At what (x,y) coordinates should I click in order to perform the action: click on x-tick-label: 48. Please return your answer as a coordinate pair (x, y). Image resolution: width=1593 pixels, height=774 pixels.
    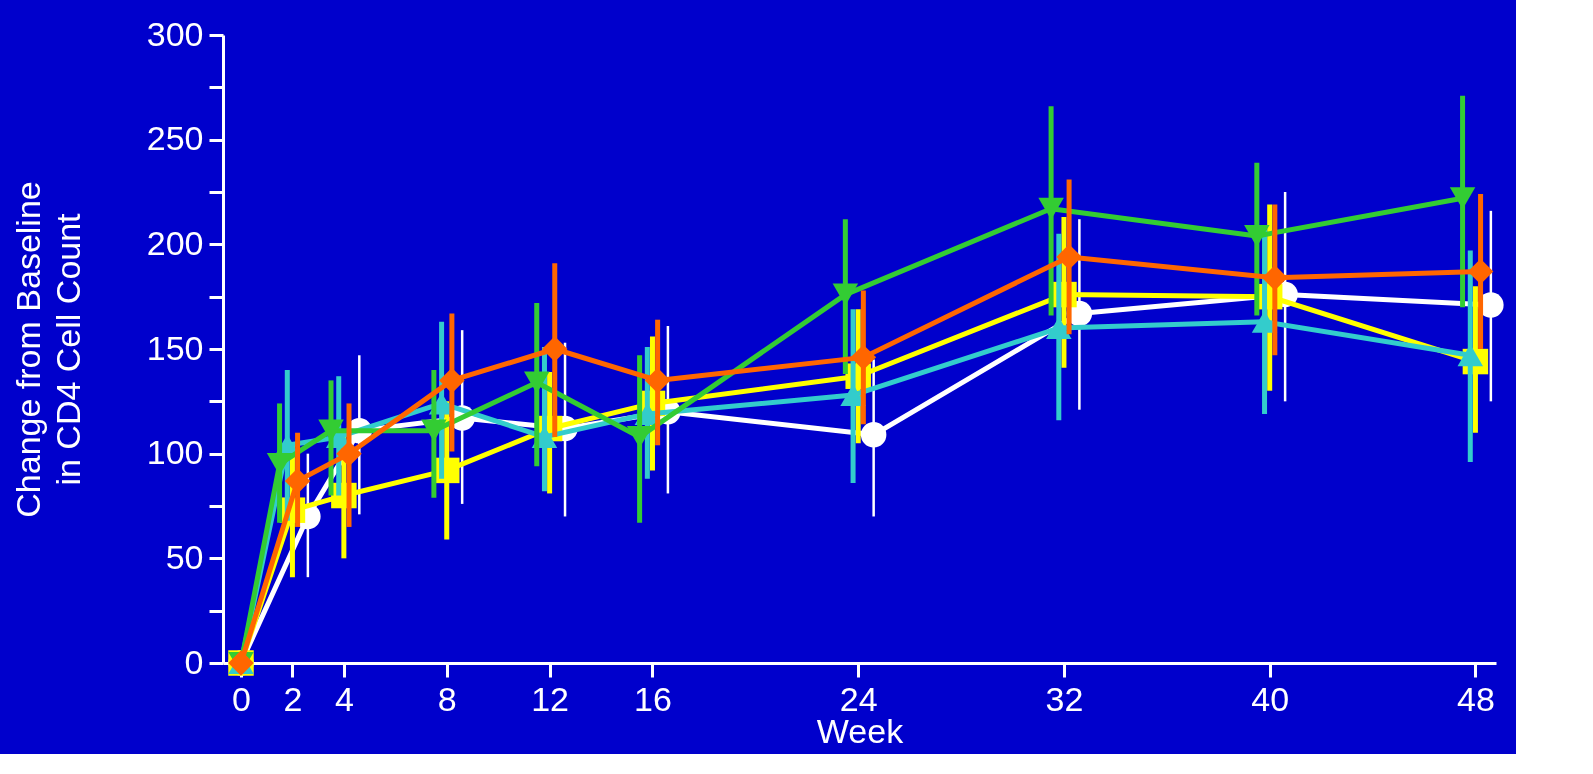
    Looking at the image, I should click on (1476, 698).